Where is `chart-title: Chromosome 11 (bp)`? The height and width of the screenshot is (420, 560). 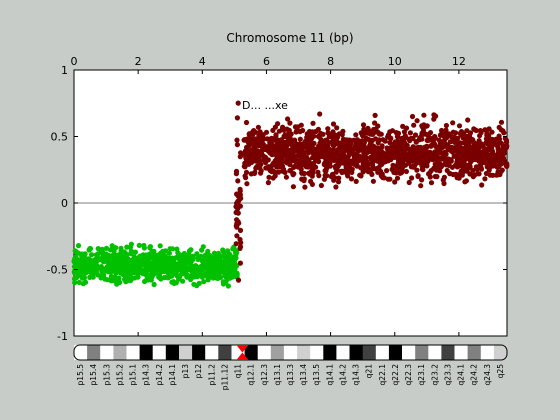 chart-title: Chromosome 11 (bp) is located at coordinates (289, 38).